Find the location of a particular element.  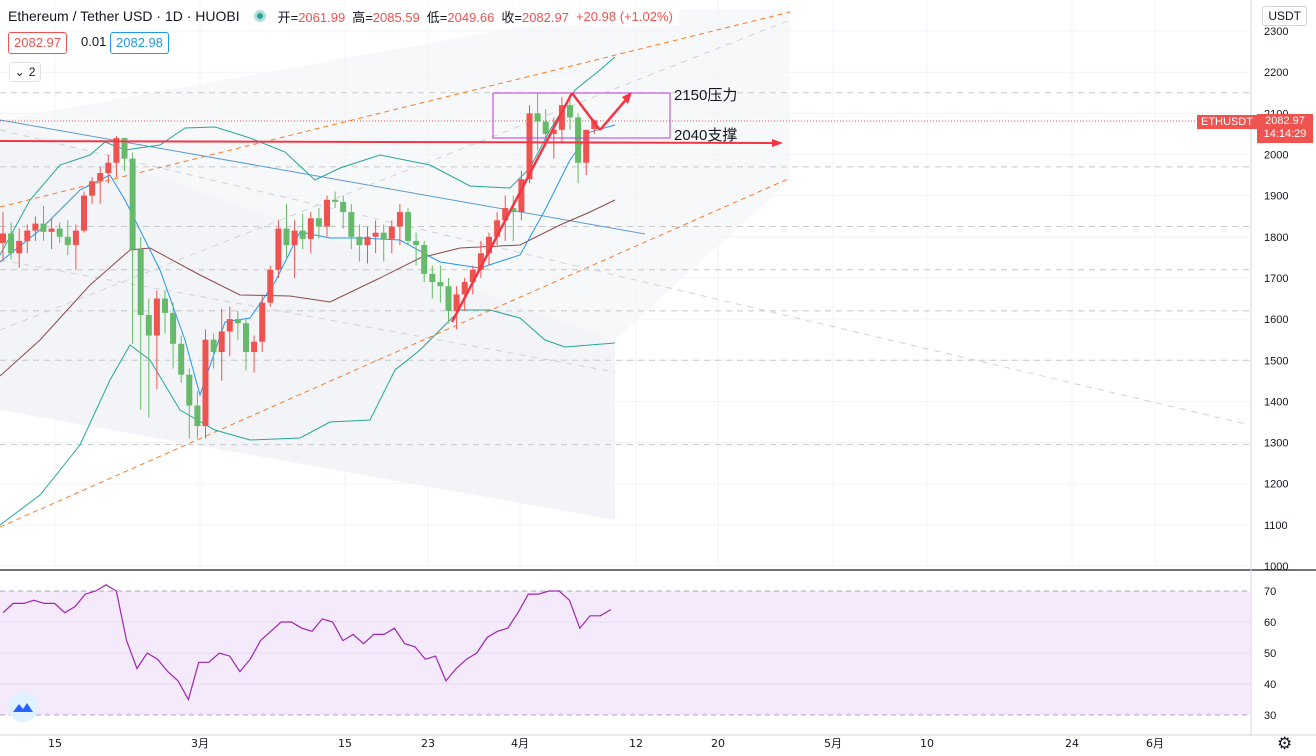

rsi-line is located at coordinates (307, 643).